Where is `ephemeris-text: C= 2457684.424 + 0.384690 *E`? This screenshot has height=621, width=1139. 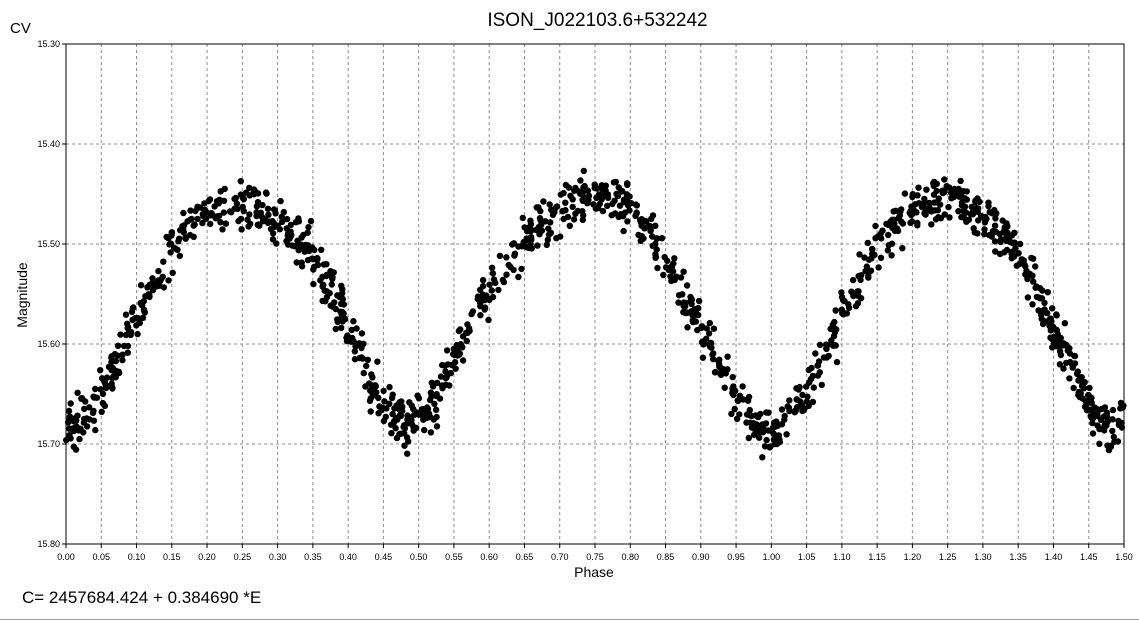 ephemeris-text: C= 2457684.424 + 0.384690 *E is located at coordinates (142, 597).